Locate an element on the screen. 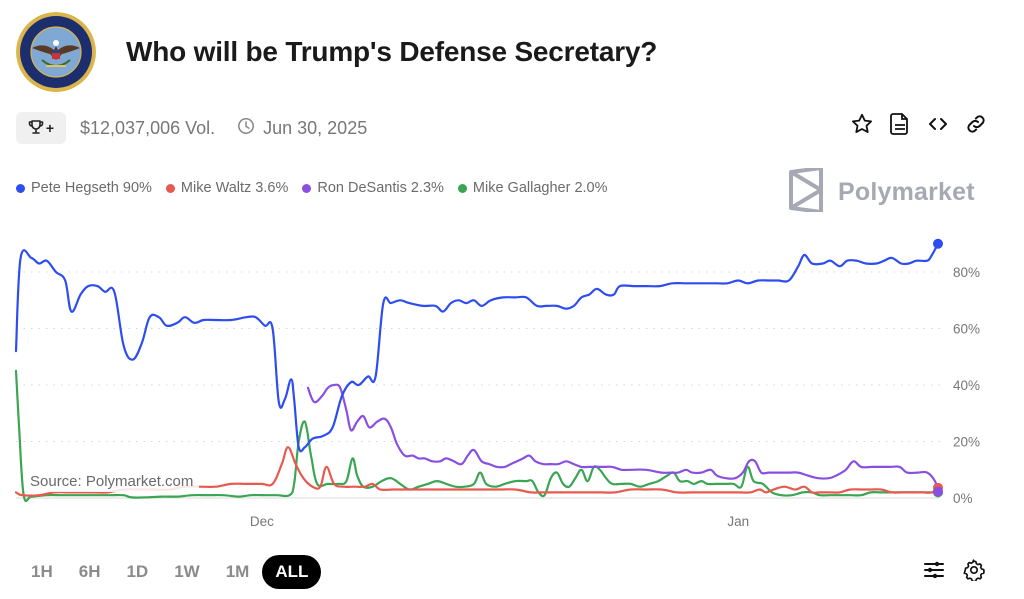  x-axis-ticks: Dec Jan is located at coordinates (499, 521).